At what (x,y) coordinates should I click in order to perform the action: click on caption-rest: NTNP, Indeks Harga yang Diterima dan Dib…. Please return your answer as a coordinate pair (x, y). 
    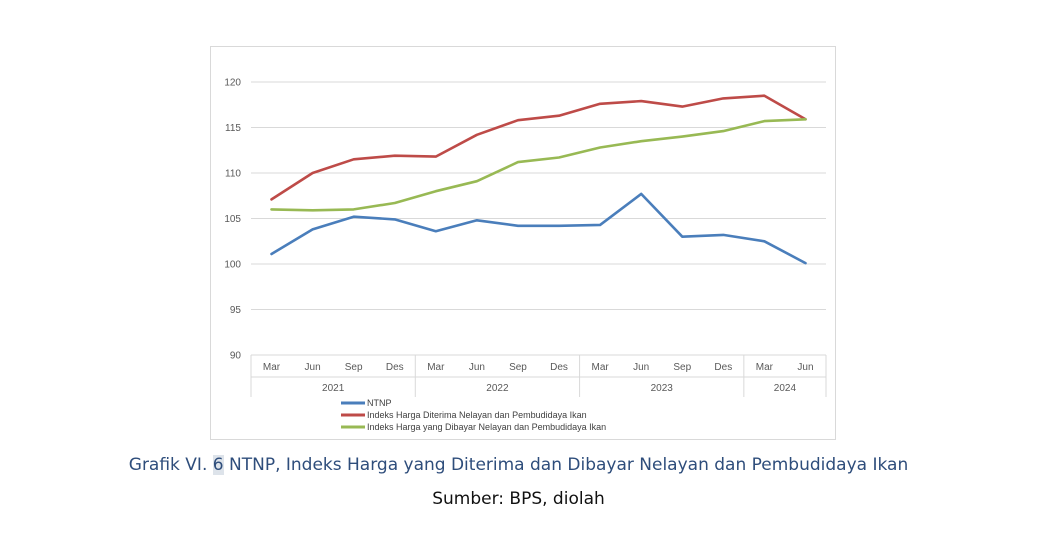
    Looking at the image, I should click on (566, 465).